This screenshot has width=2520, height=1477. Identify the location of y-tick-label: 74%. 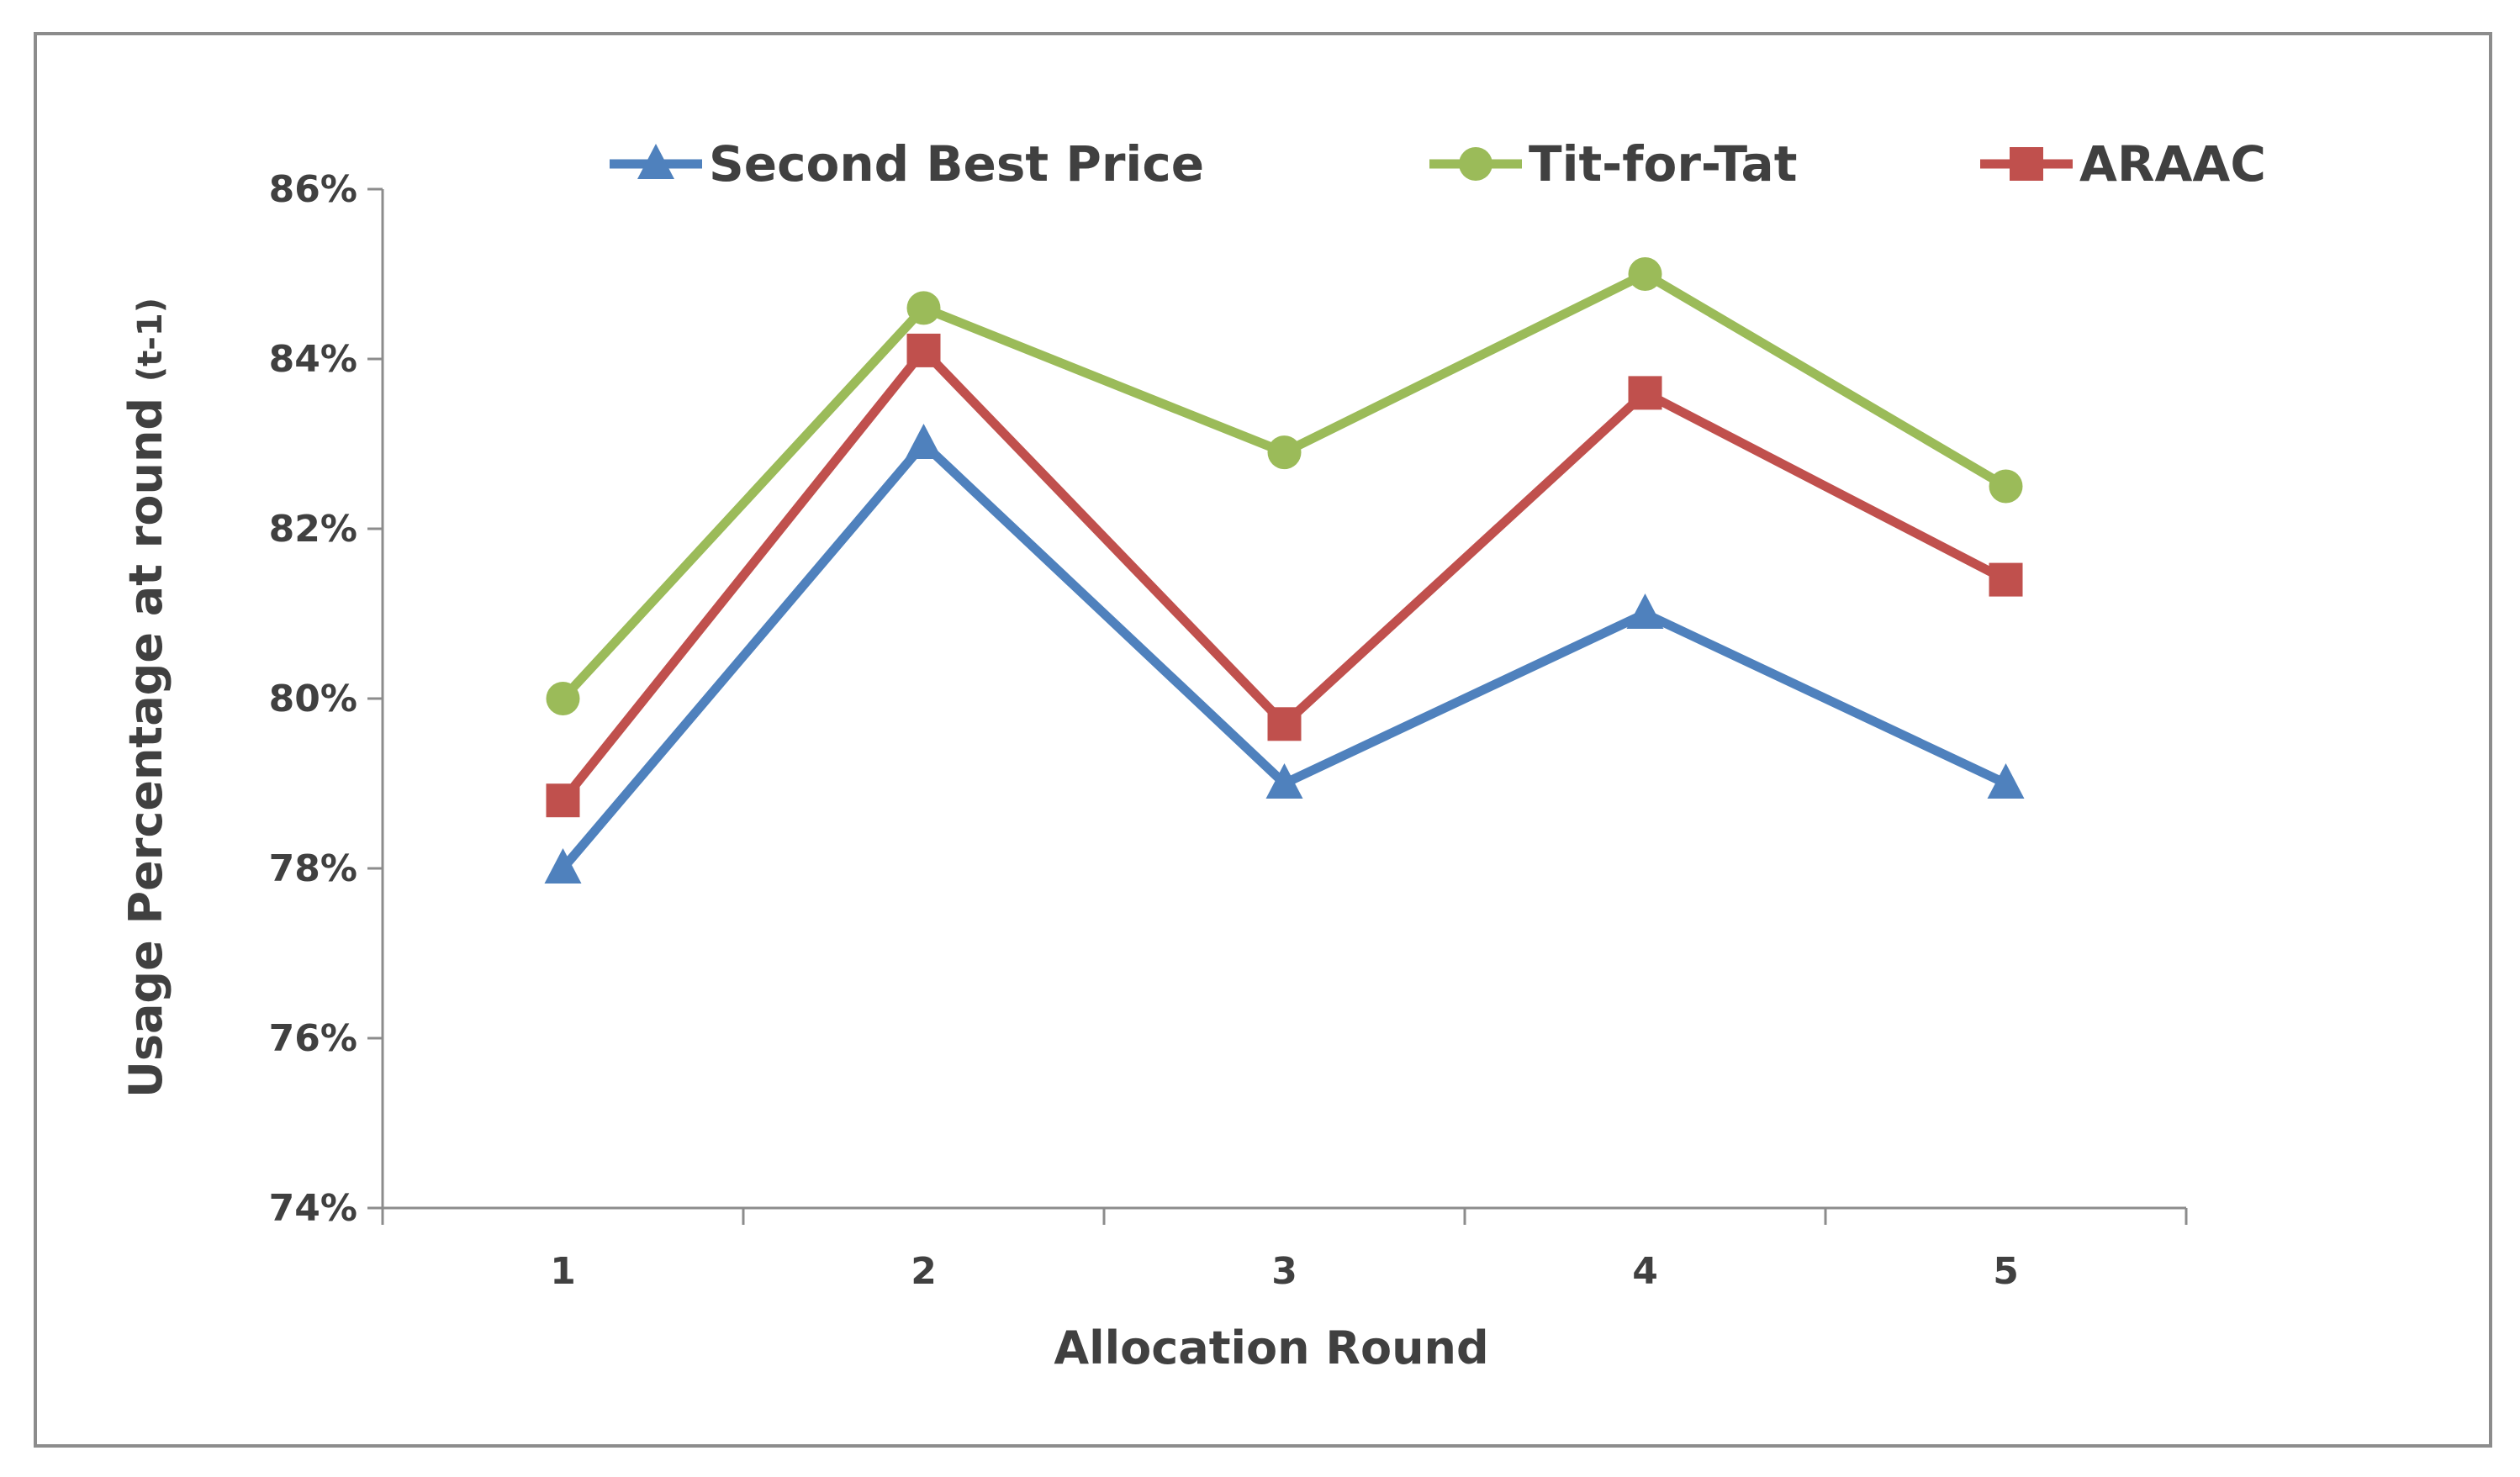
(313, 1208).